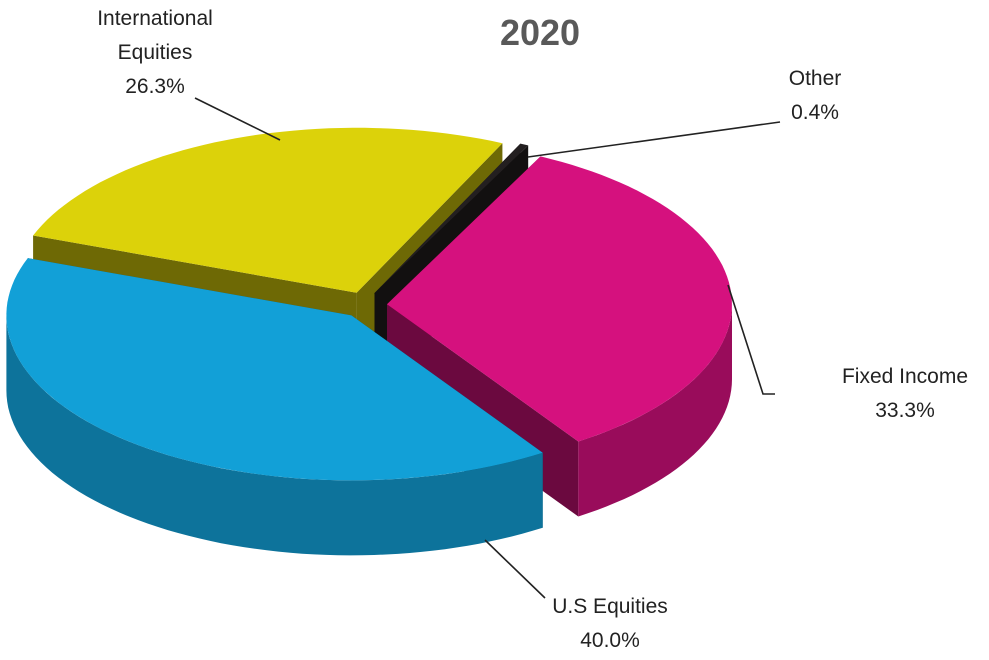  Describe the element at coordinates (905, 376) in the screenshot. I see `category-label: Fixed Income` at that location.